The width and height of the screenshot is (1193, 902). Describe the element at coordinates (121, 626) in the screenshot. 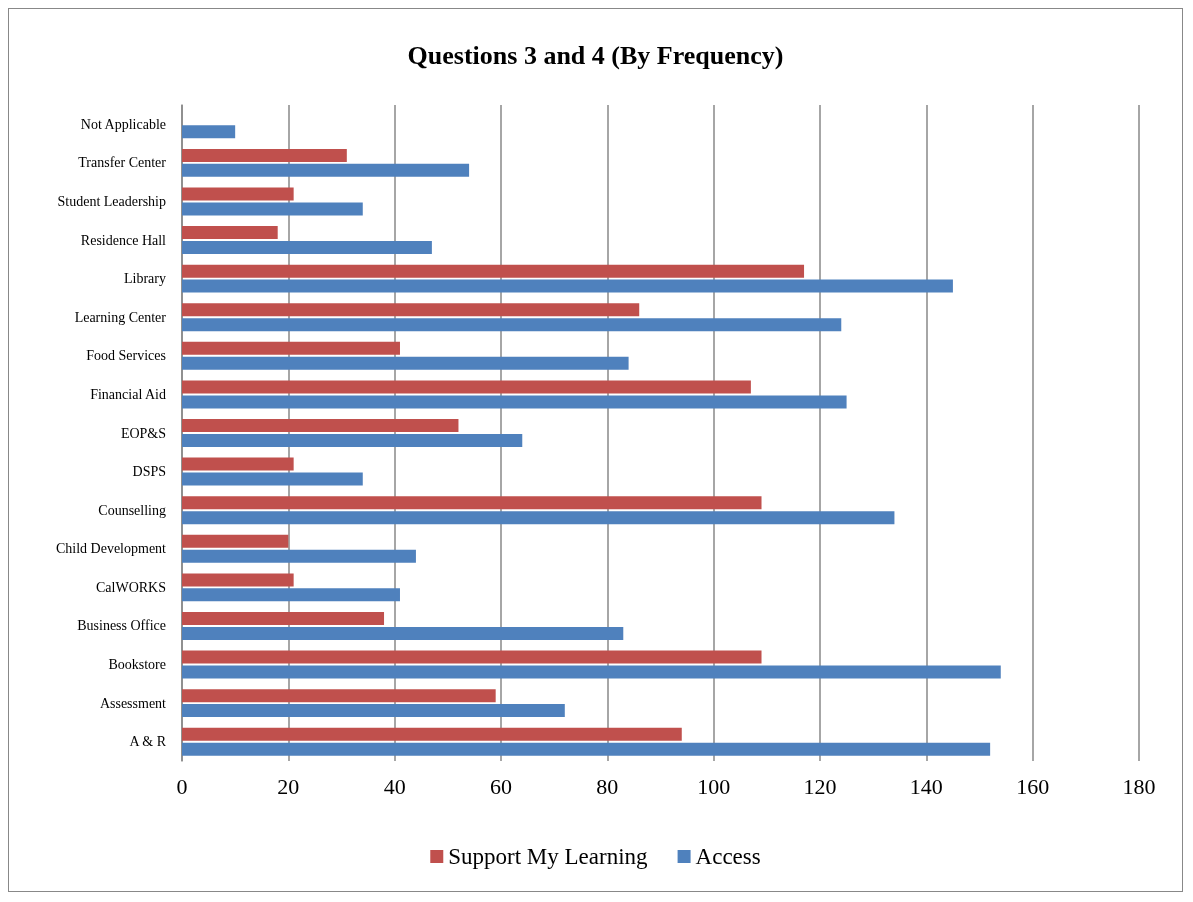

I see `y-tick-label: Business Office` at that location.